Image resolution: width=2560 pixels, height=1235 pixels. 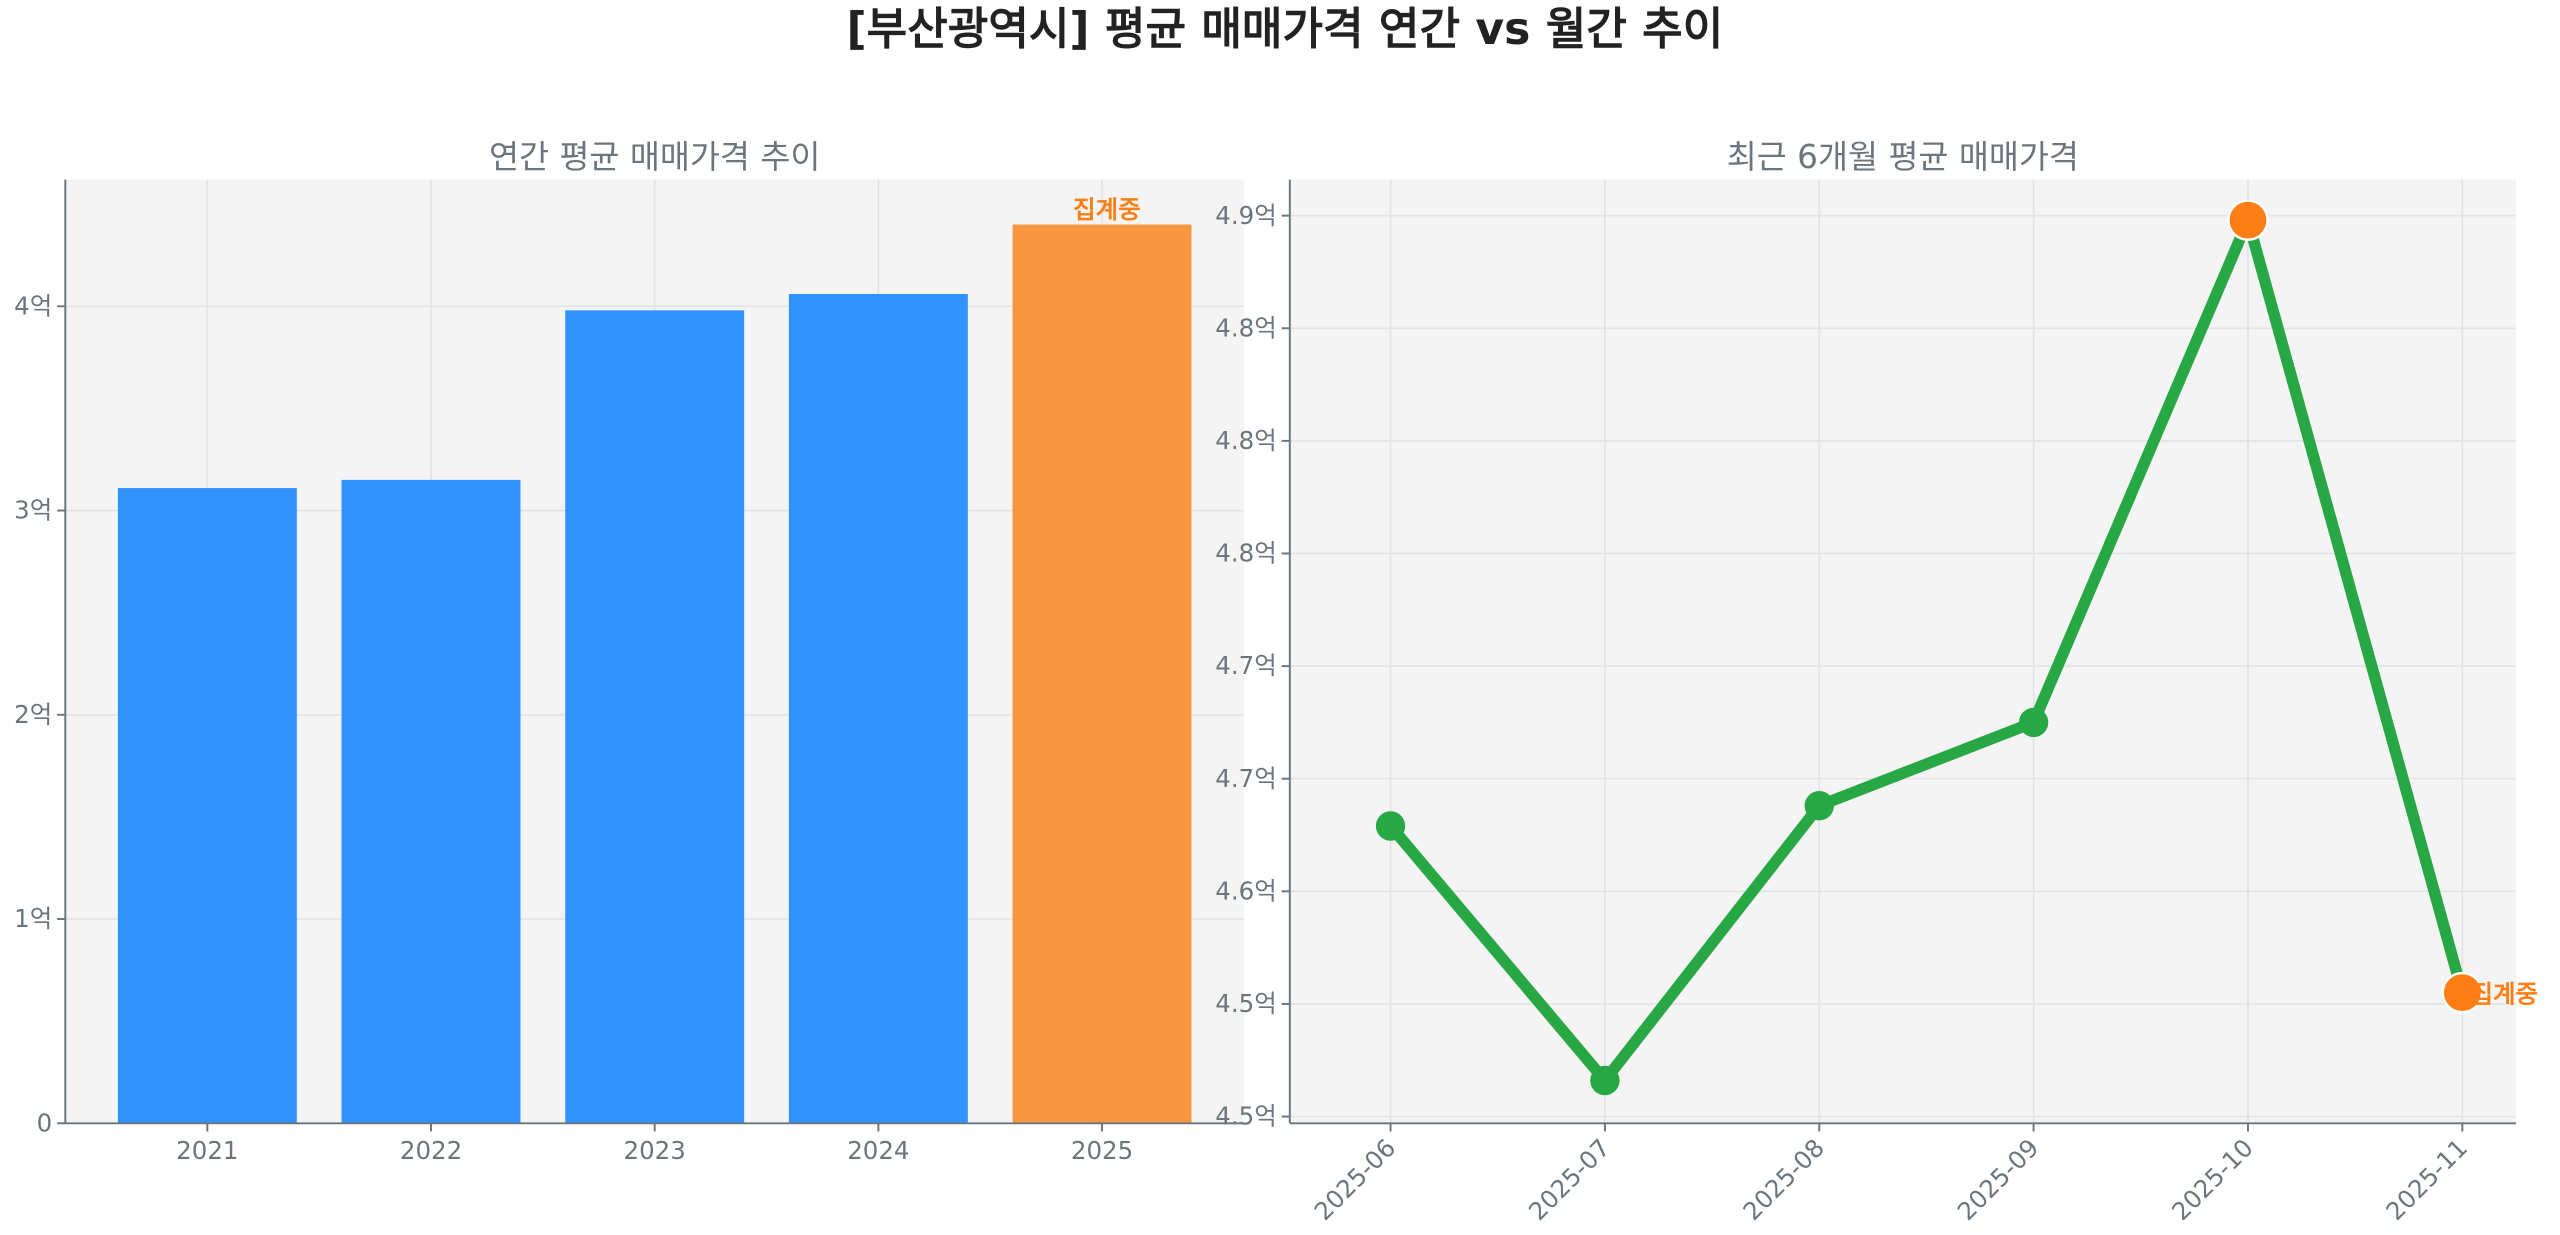 What do you see at coordinates (33, 510) in the screenshot?
I see `y-tick-label: 3억` at bounding box center [33, 510].